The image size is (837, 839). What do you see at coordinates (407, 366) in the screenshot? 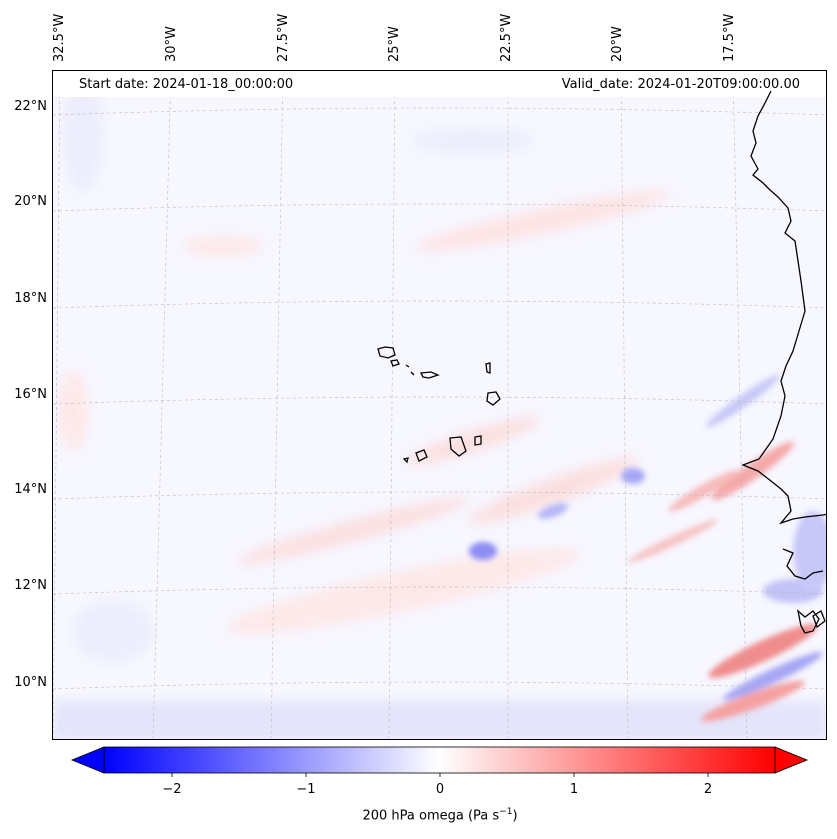
I see `island-santa-luzia` at bounding box center [407, 366].